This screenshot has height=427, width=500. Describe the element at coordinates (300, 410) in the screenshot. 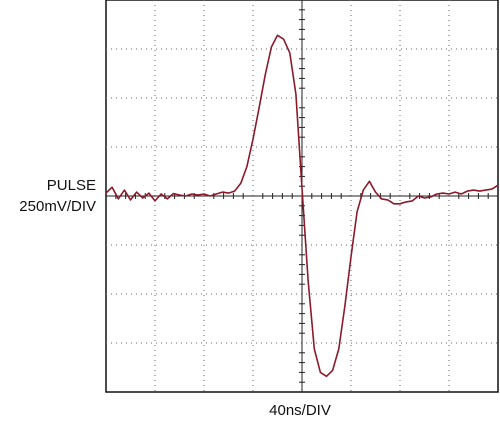

I see `horizontal-scale-label: 40ns/DIV` at that location.